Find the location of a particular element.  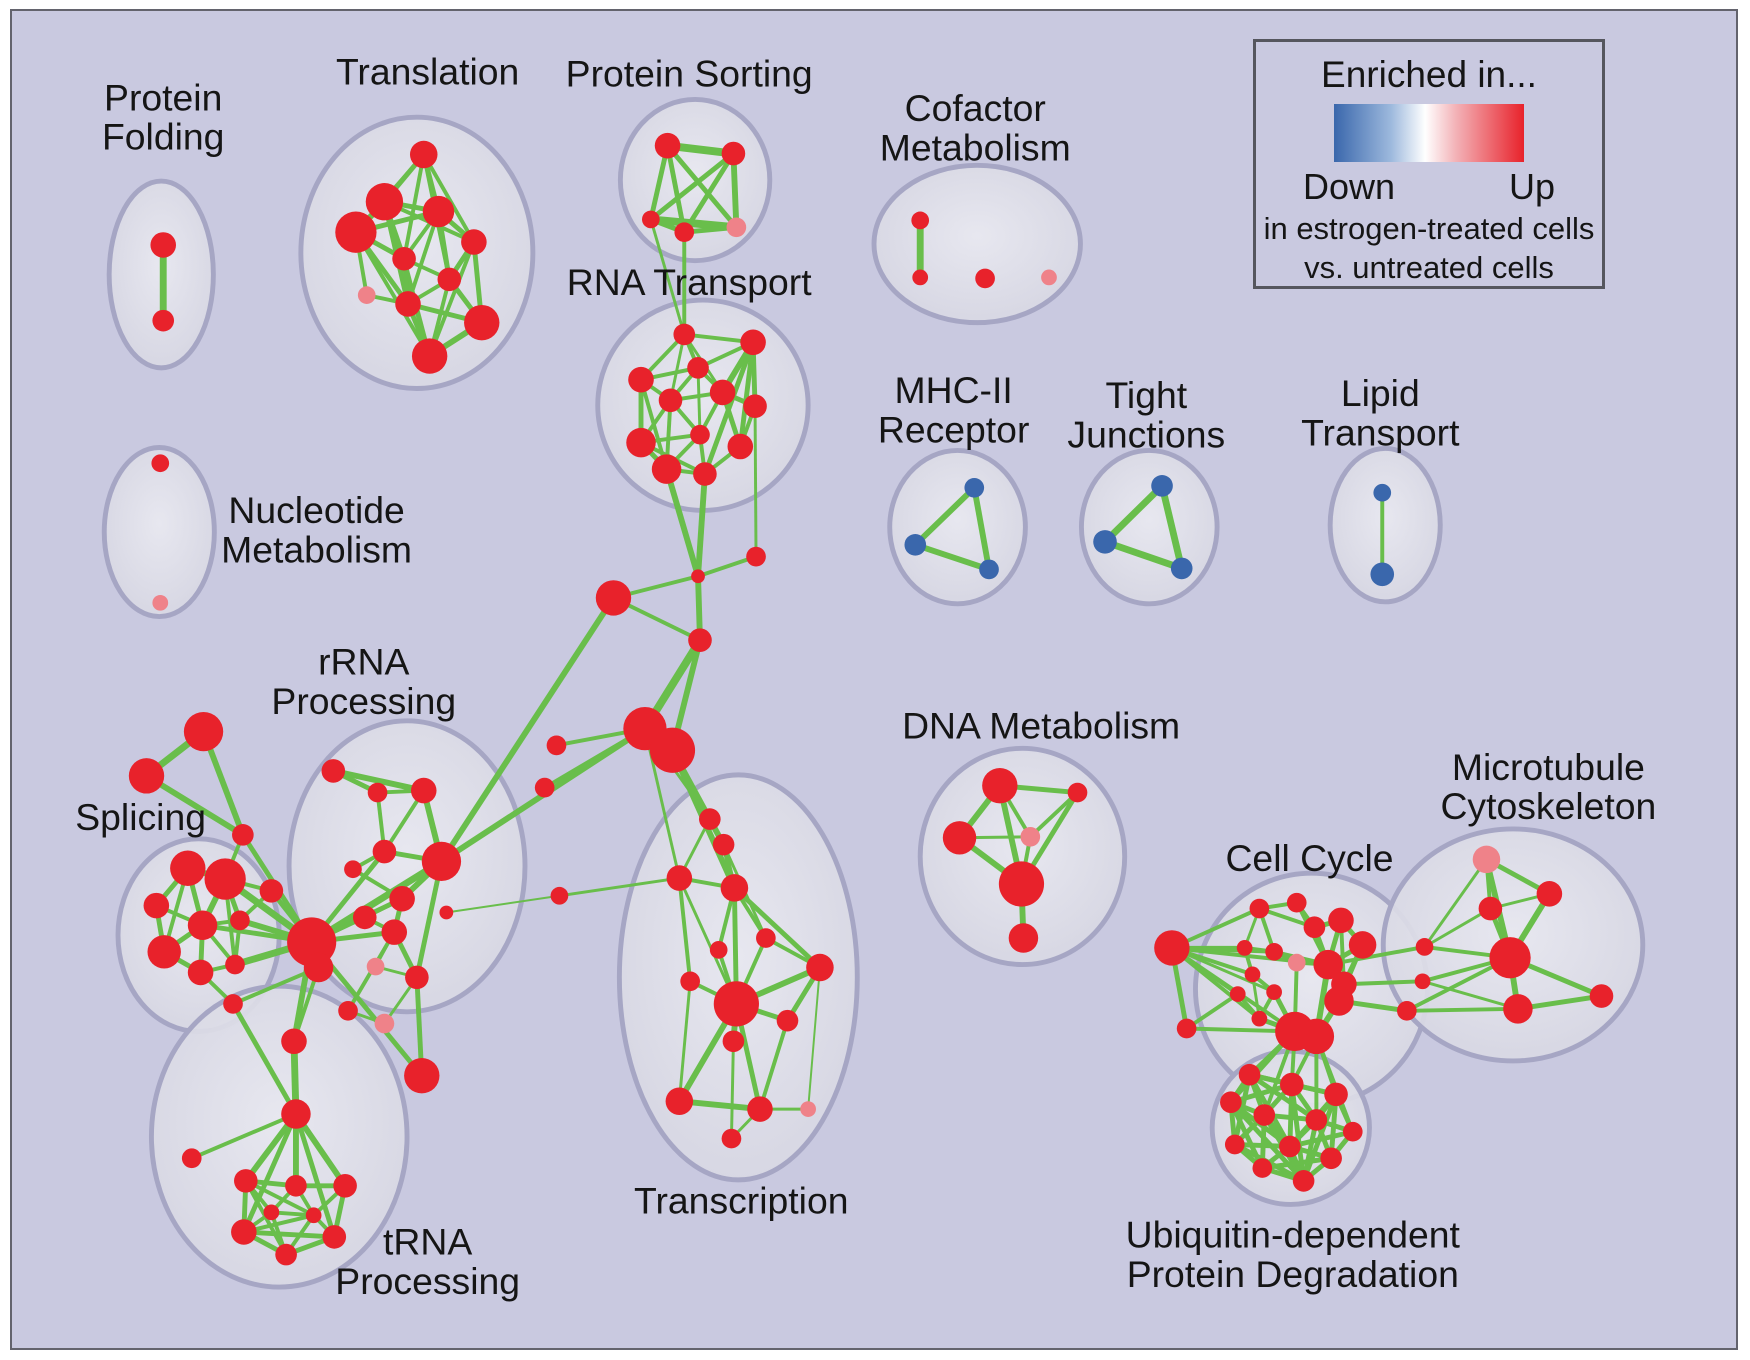

node-ub11 is located at coordinates (1262, 1168).